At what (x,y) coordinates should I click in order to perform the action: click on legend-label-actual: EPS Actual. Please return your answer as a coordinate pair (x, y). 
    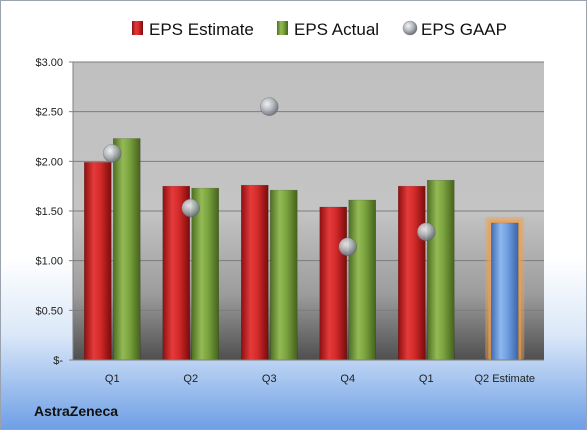
    Looking at the image, I should click on (336, 29).